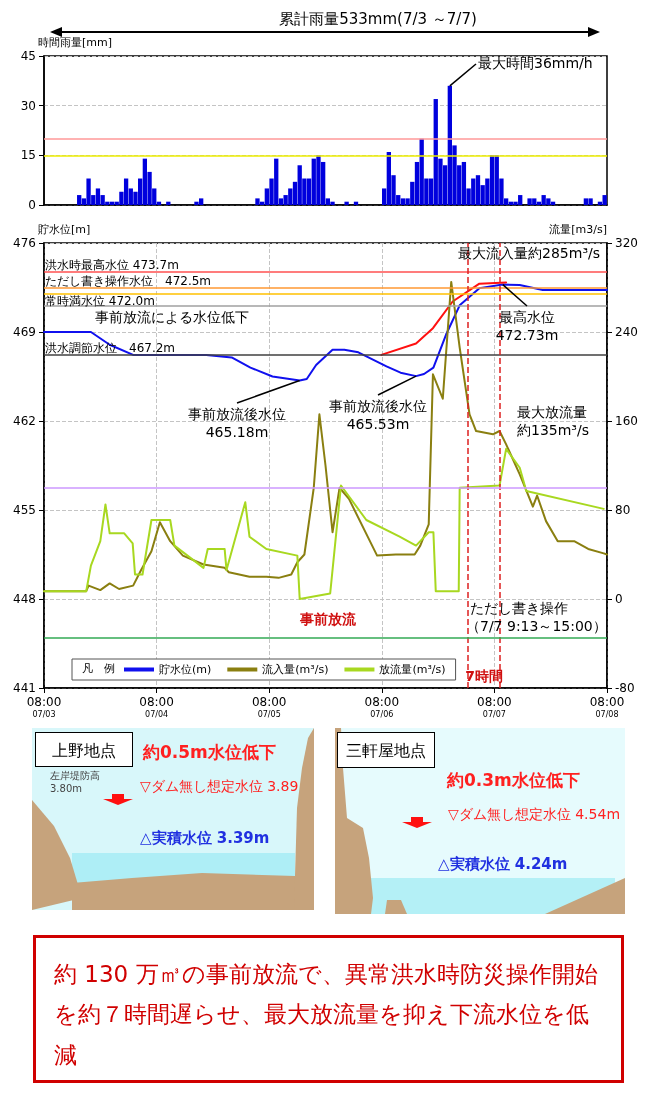 The width and height of the screenshot is (648, 1108). Describe the element at coordinates (536, 626) in the screenshot. I see `annotation: （7/7 9:13～15:00）` at that location.